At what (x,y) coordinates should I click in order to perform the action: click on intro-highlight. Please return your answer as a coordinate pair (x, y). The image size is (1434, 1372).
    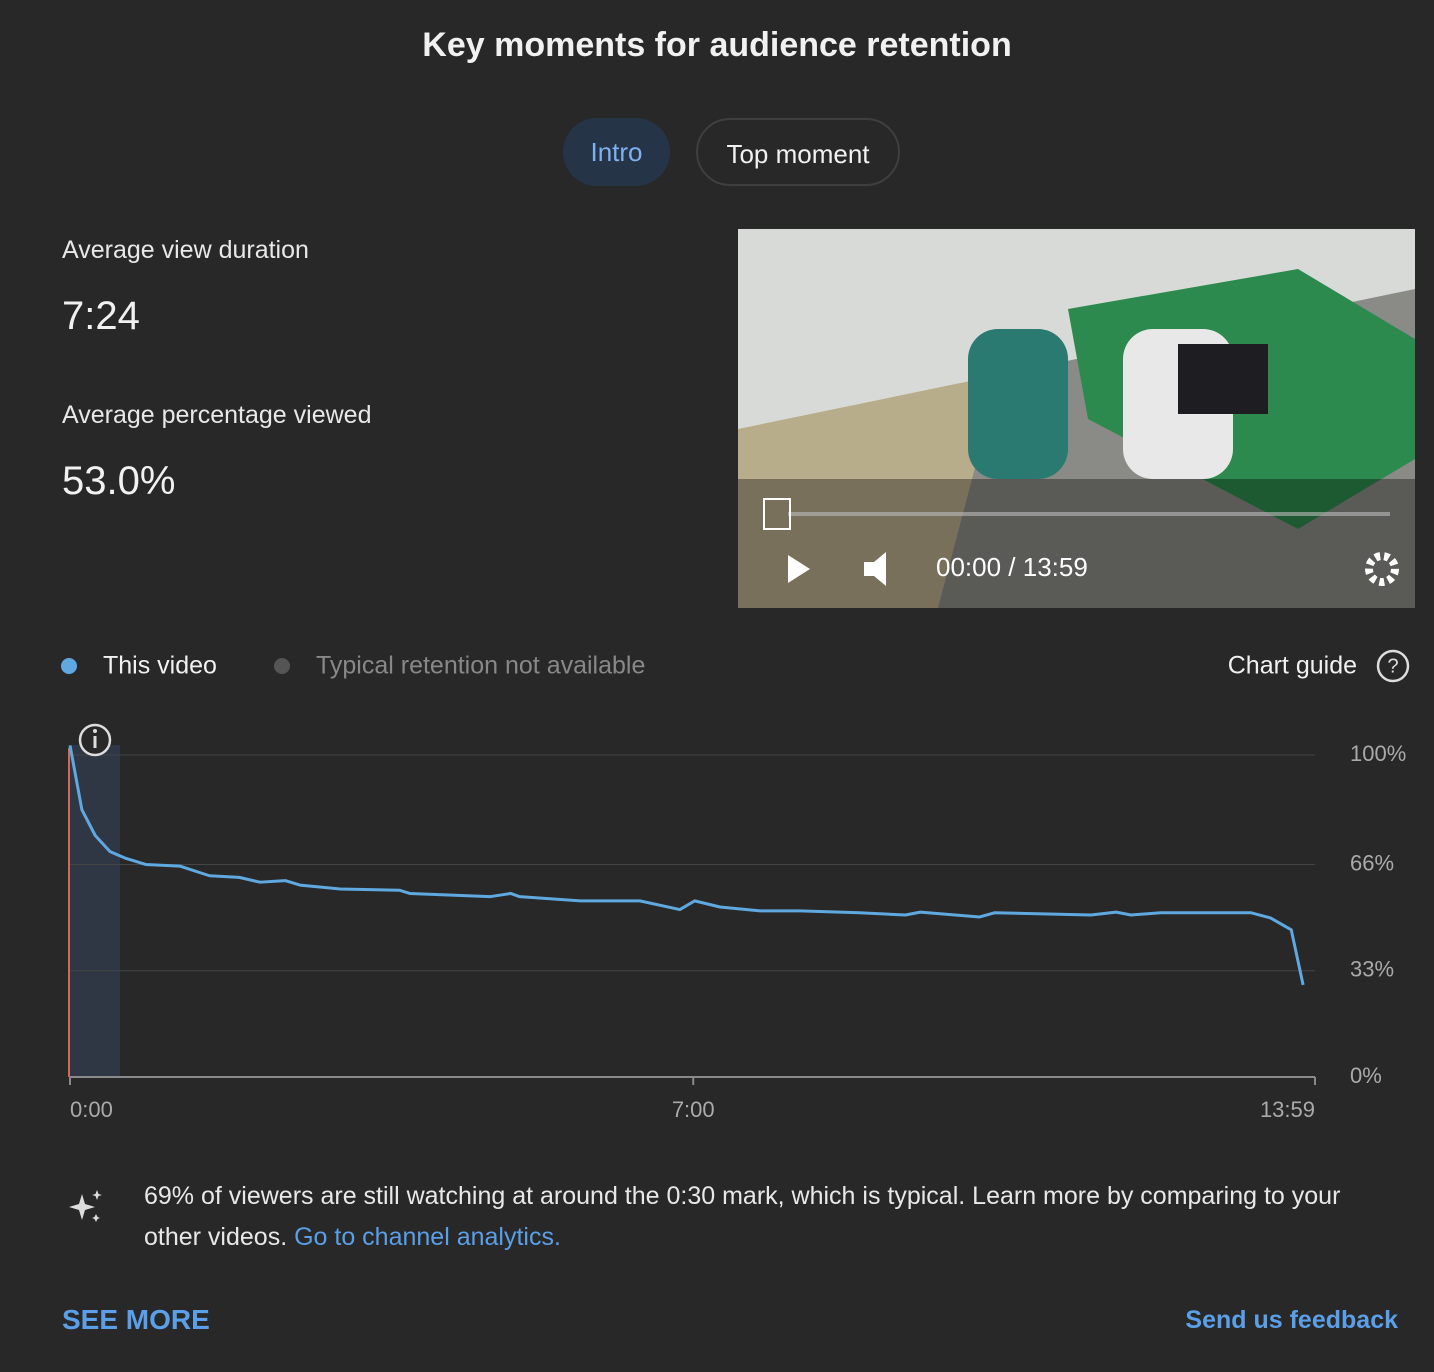
    Looking at the image, I should click on (95, 911).